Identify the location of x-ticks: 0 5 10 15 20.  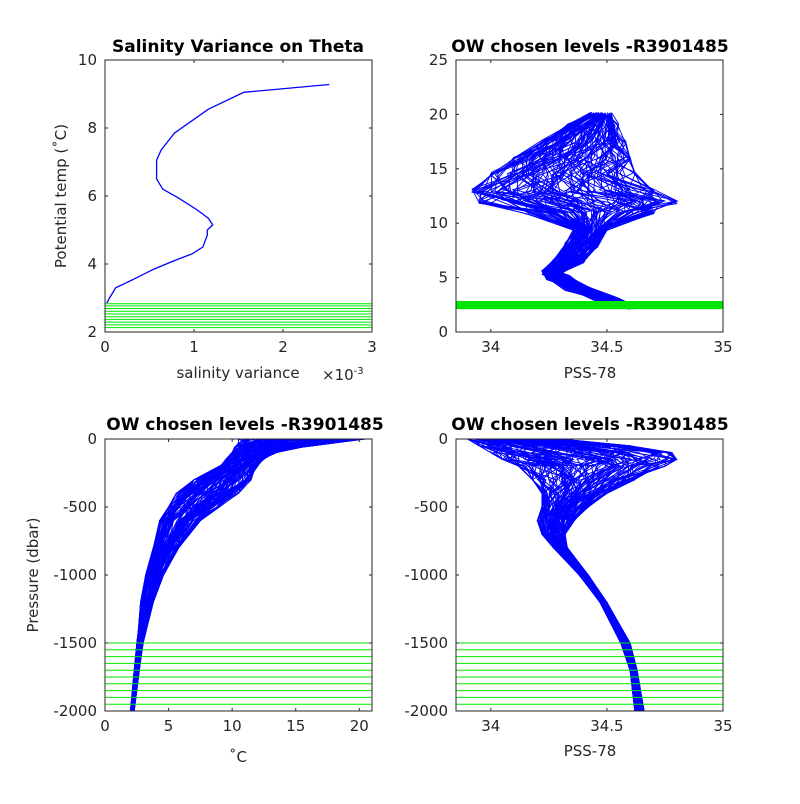
(234, 587).